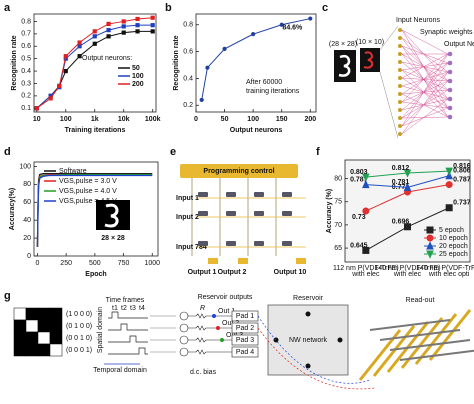 Image resolution: width=474 pixels, height=404 pixels. What do you see at coordinates (359, 179) in the screenshot?
I see `value-label: 0.787` at bounding box center [359, 179].